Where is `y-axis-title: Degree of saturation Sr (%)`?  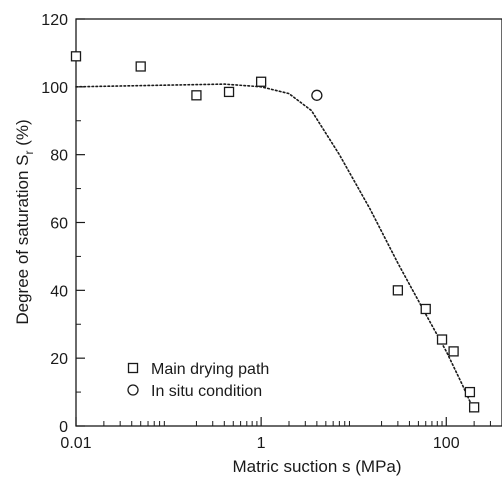 y-axis-title: Degree of saturation Sr (%) is located at coordinates (24, 221).